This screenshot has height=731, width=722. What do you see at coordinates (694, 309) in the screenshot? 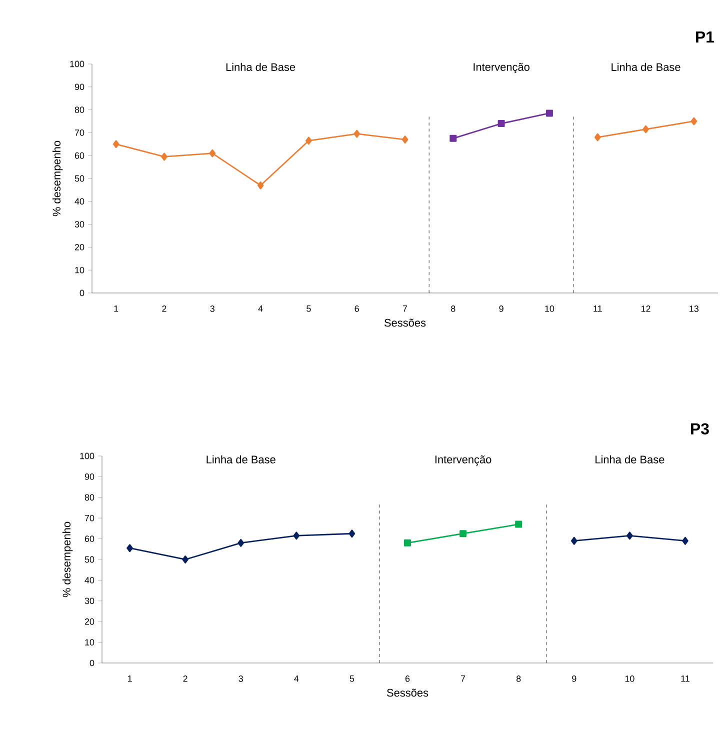
I see `x-tick-label: 13` at bounding box center [694, 309].